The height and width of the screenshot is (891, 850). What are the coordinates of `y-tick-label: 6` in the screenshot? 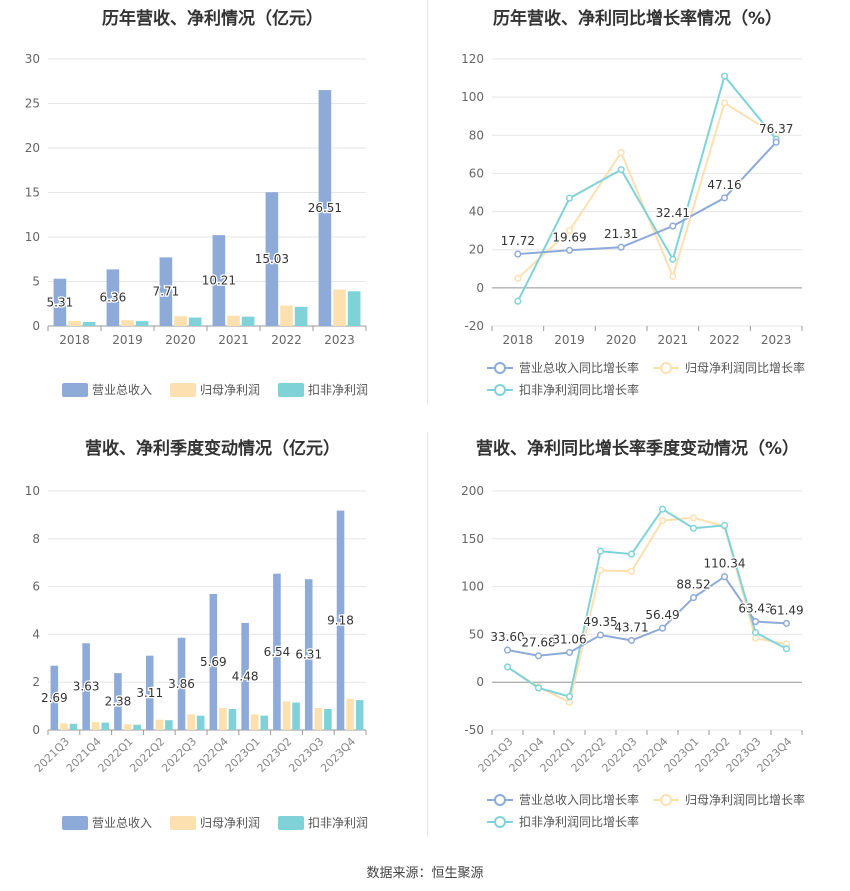 It's located at (36, 587).